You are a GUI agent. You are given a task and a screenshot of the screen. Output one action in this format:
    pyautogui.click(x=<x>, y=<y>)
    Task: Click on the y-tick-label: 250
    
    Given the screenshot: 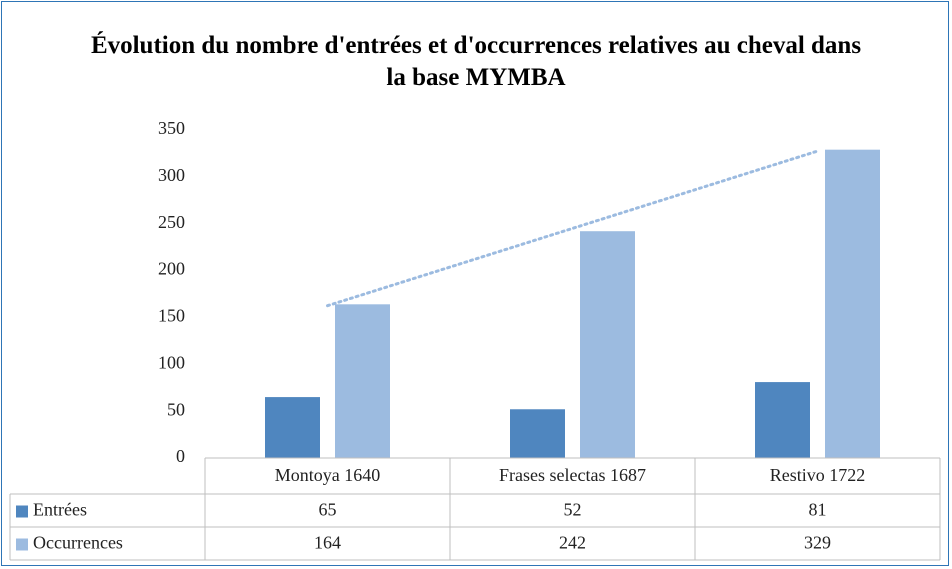 What is the action you would take?
    pyautogui.click(x=171, y=222)
    